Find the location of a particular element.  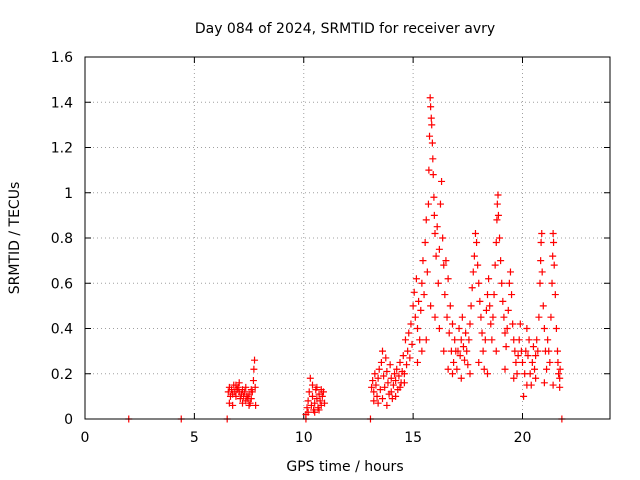

y-tick-label: 0 is located at coordinates (68, 420).